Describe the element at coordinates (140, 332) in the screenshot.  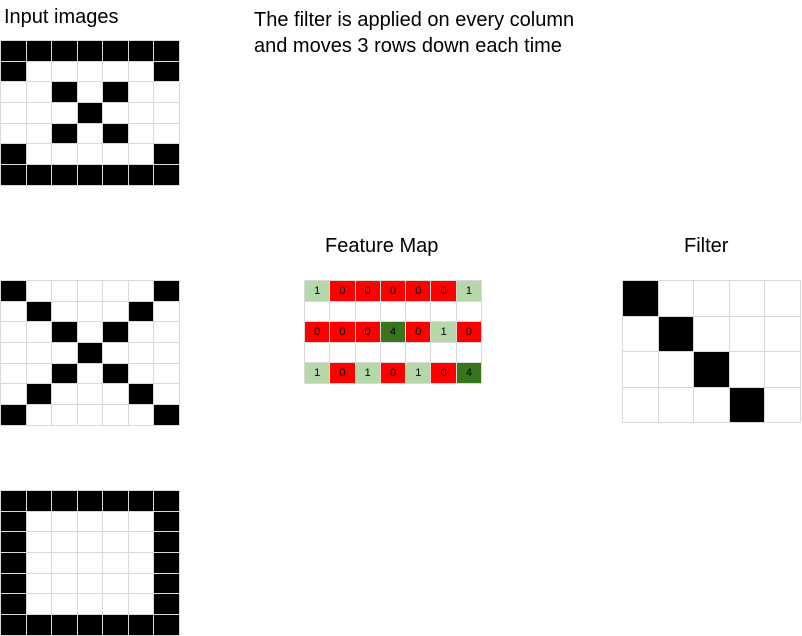
I see `input-2-pixel-r2-c5` at that location.